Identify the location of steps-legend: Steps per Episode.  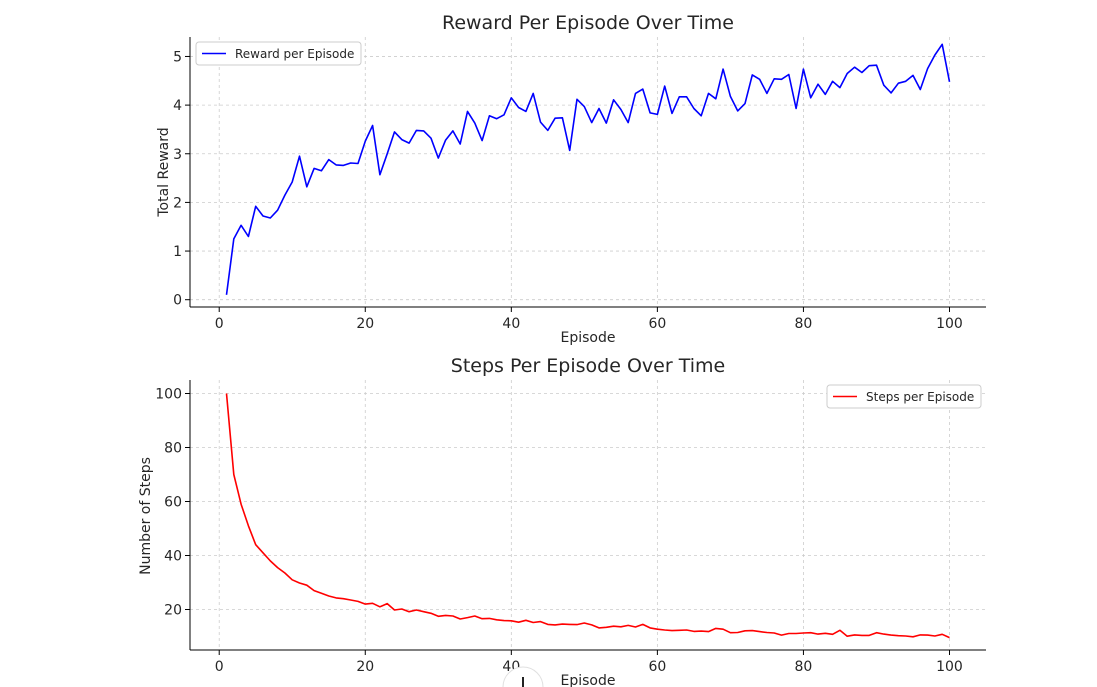
(904, 396).